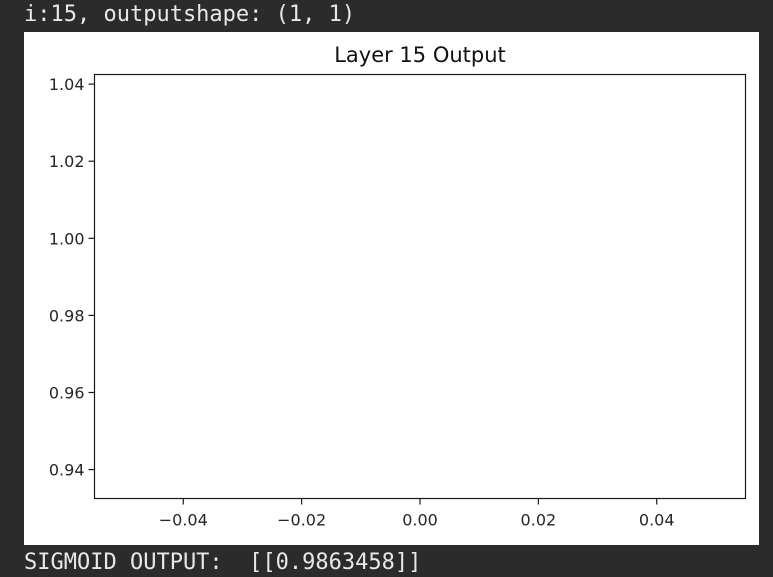  What do you see at coordinates (420, 520) in the screenshot?
I see `x-tick-label: 0.00` at bounding box center [420, 520].